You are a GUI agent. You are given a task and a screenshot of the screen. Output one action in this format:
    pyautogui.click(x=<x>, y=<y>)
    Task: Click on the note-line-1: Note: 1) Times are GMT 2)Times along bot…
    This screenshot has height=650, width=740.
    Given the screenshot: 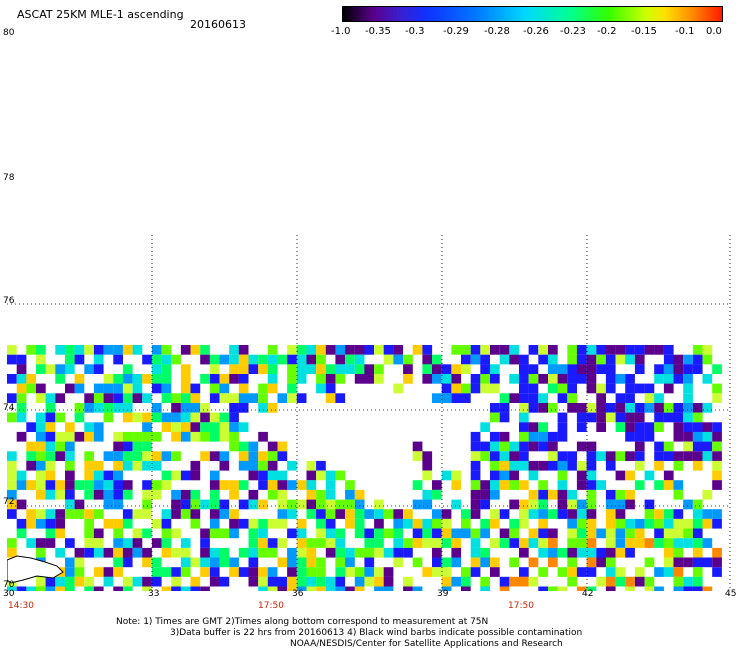 What is the action you would take?
    pyautogui.click(x=302, y=622)
    